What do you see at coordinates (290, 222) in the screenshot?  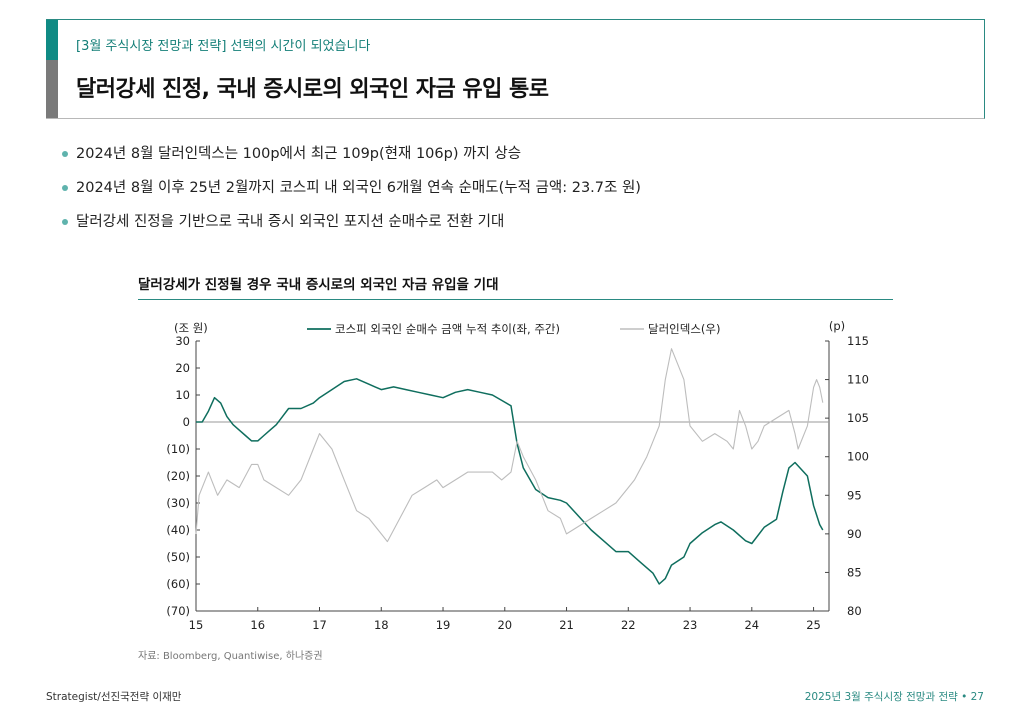 I see `bullet-text: 달러강세 진정을 기반으로 국내 증시 외국인 포지션 순매수로 전환 기대` at bounding box center [290, 222].